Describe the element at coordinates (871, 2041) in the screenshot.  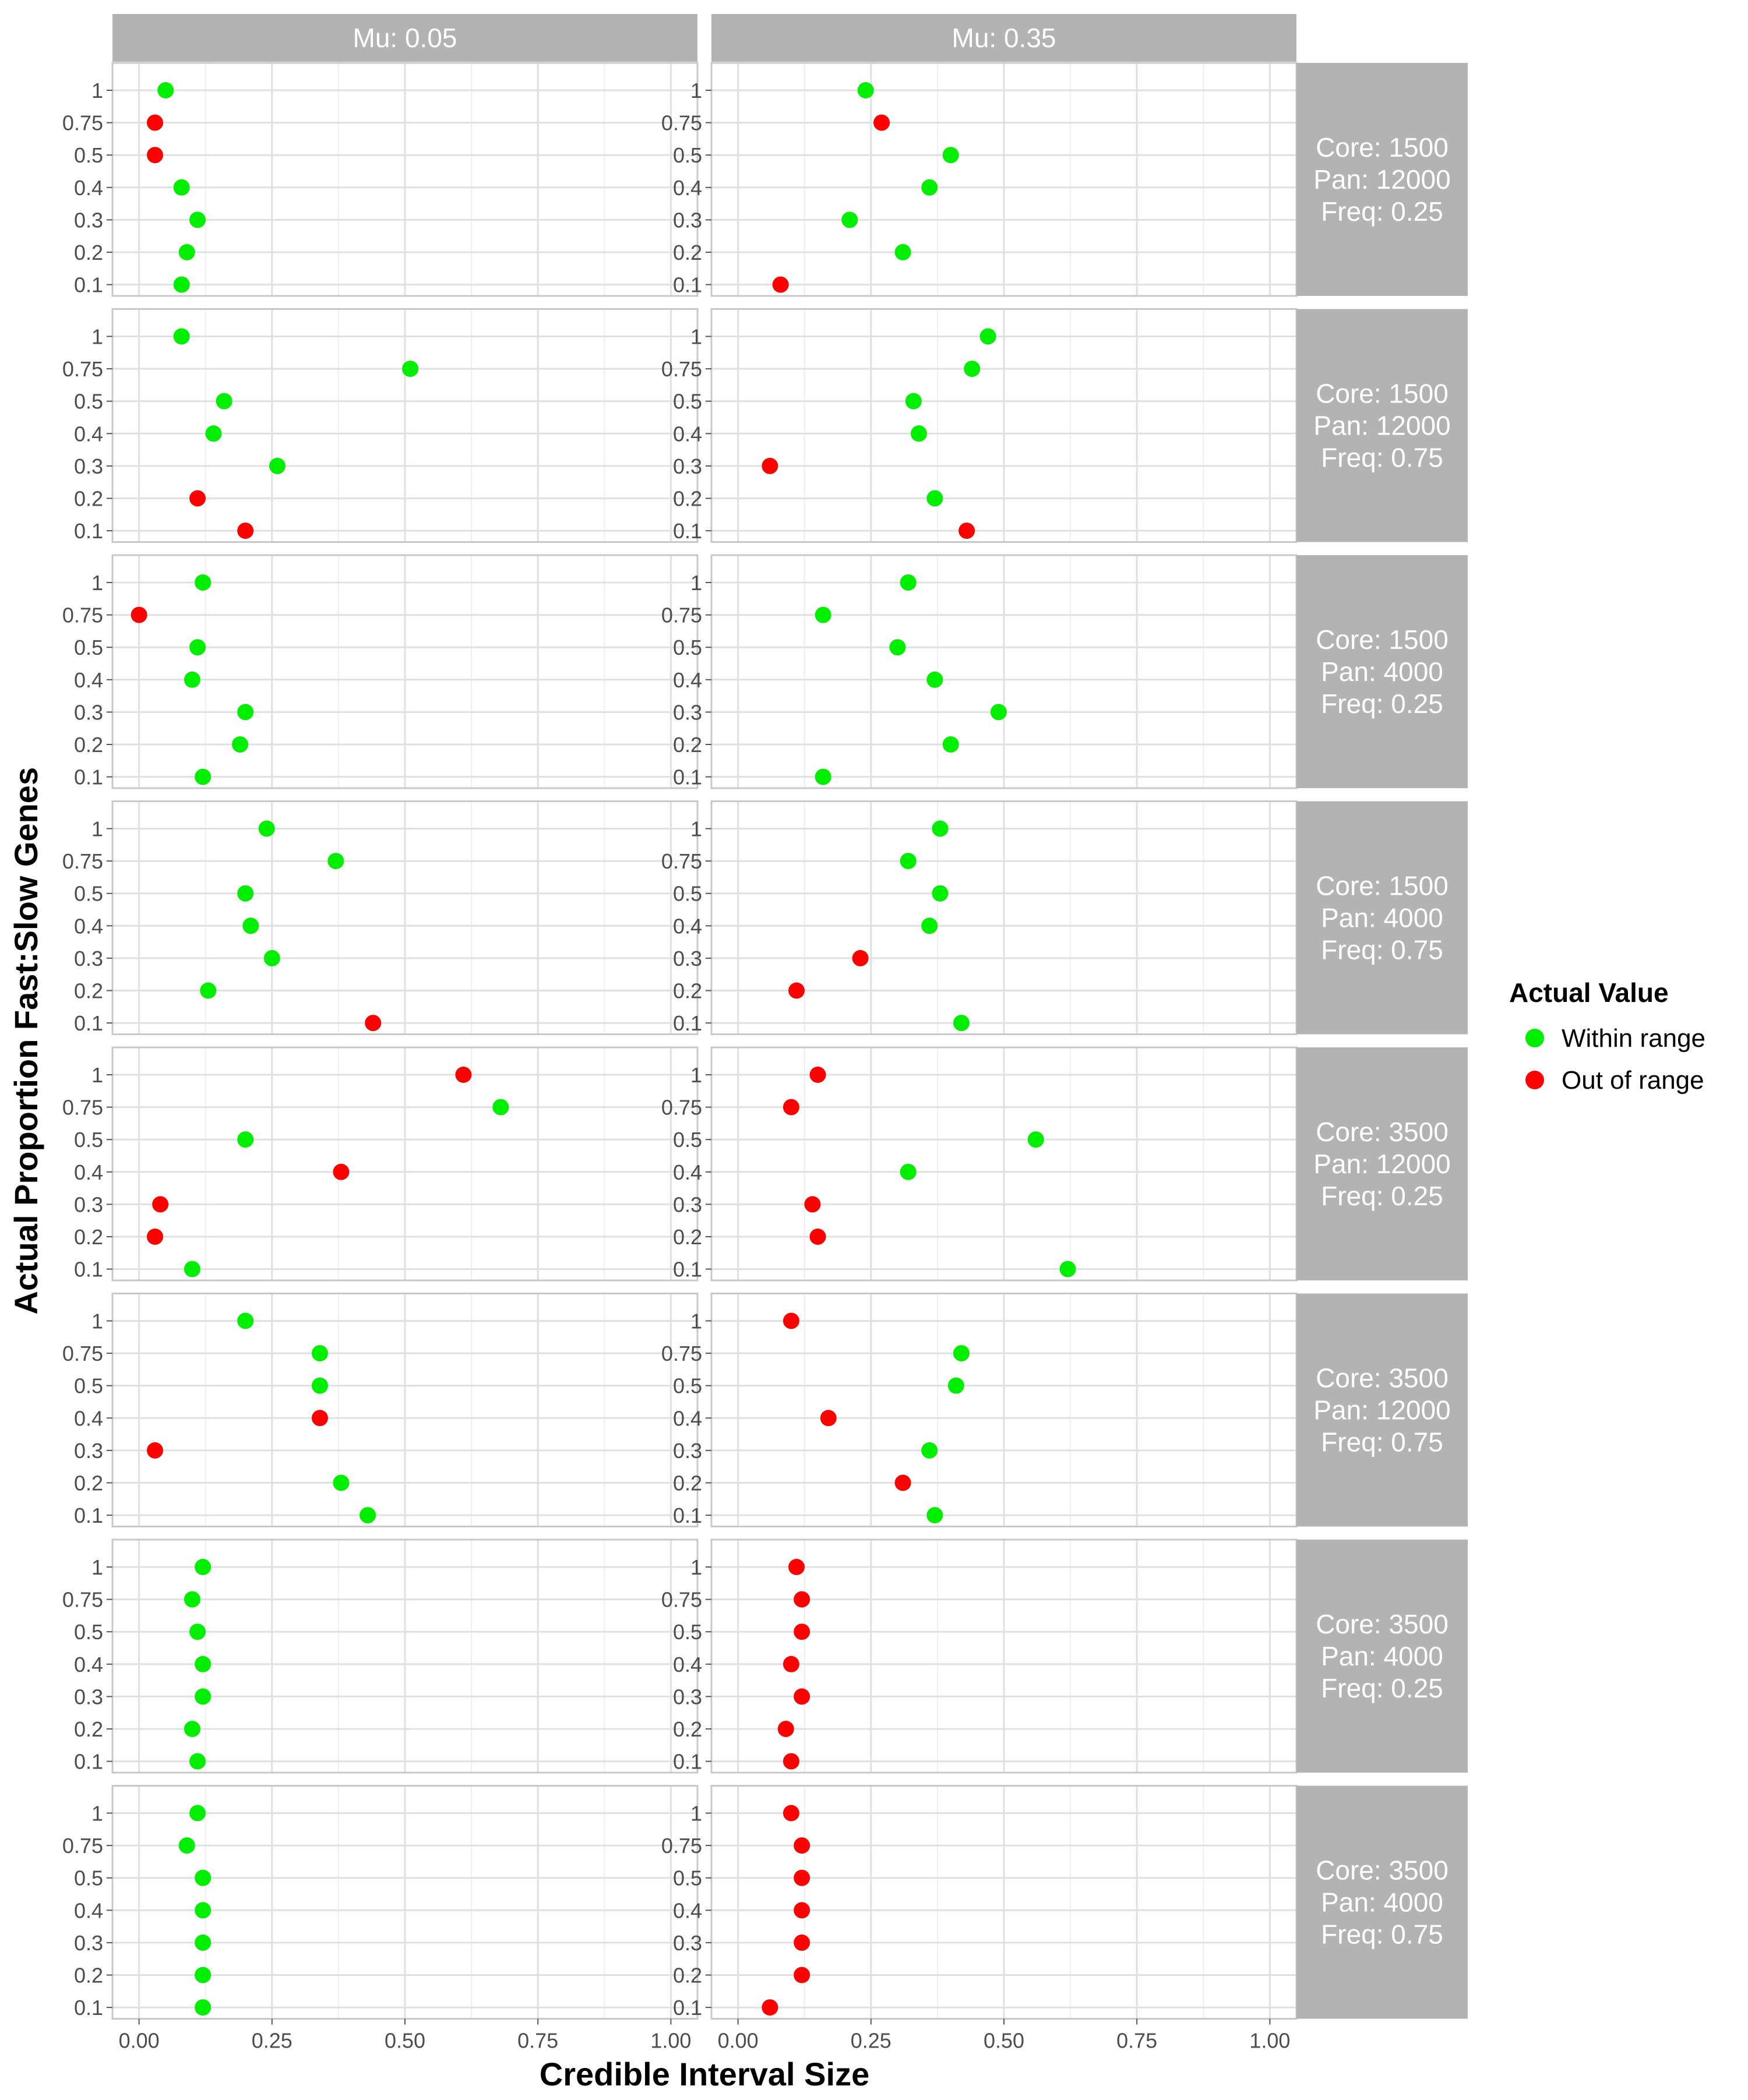
I see `x-tick-label: 0.25` at that location.